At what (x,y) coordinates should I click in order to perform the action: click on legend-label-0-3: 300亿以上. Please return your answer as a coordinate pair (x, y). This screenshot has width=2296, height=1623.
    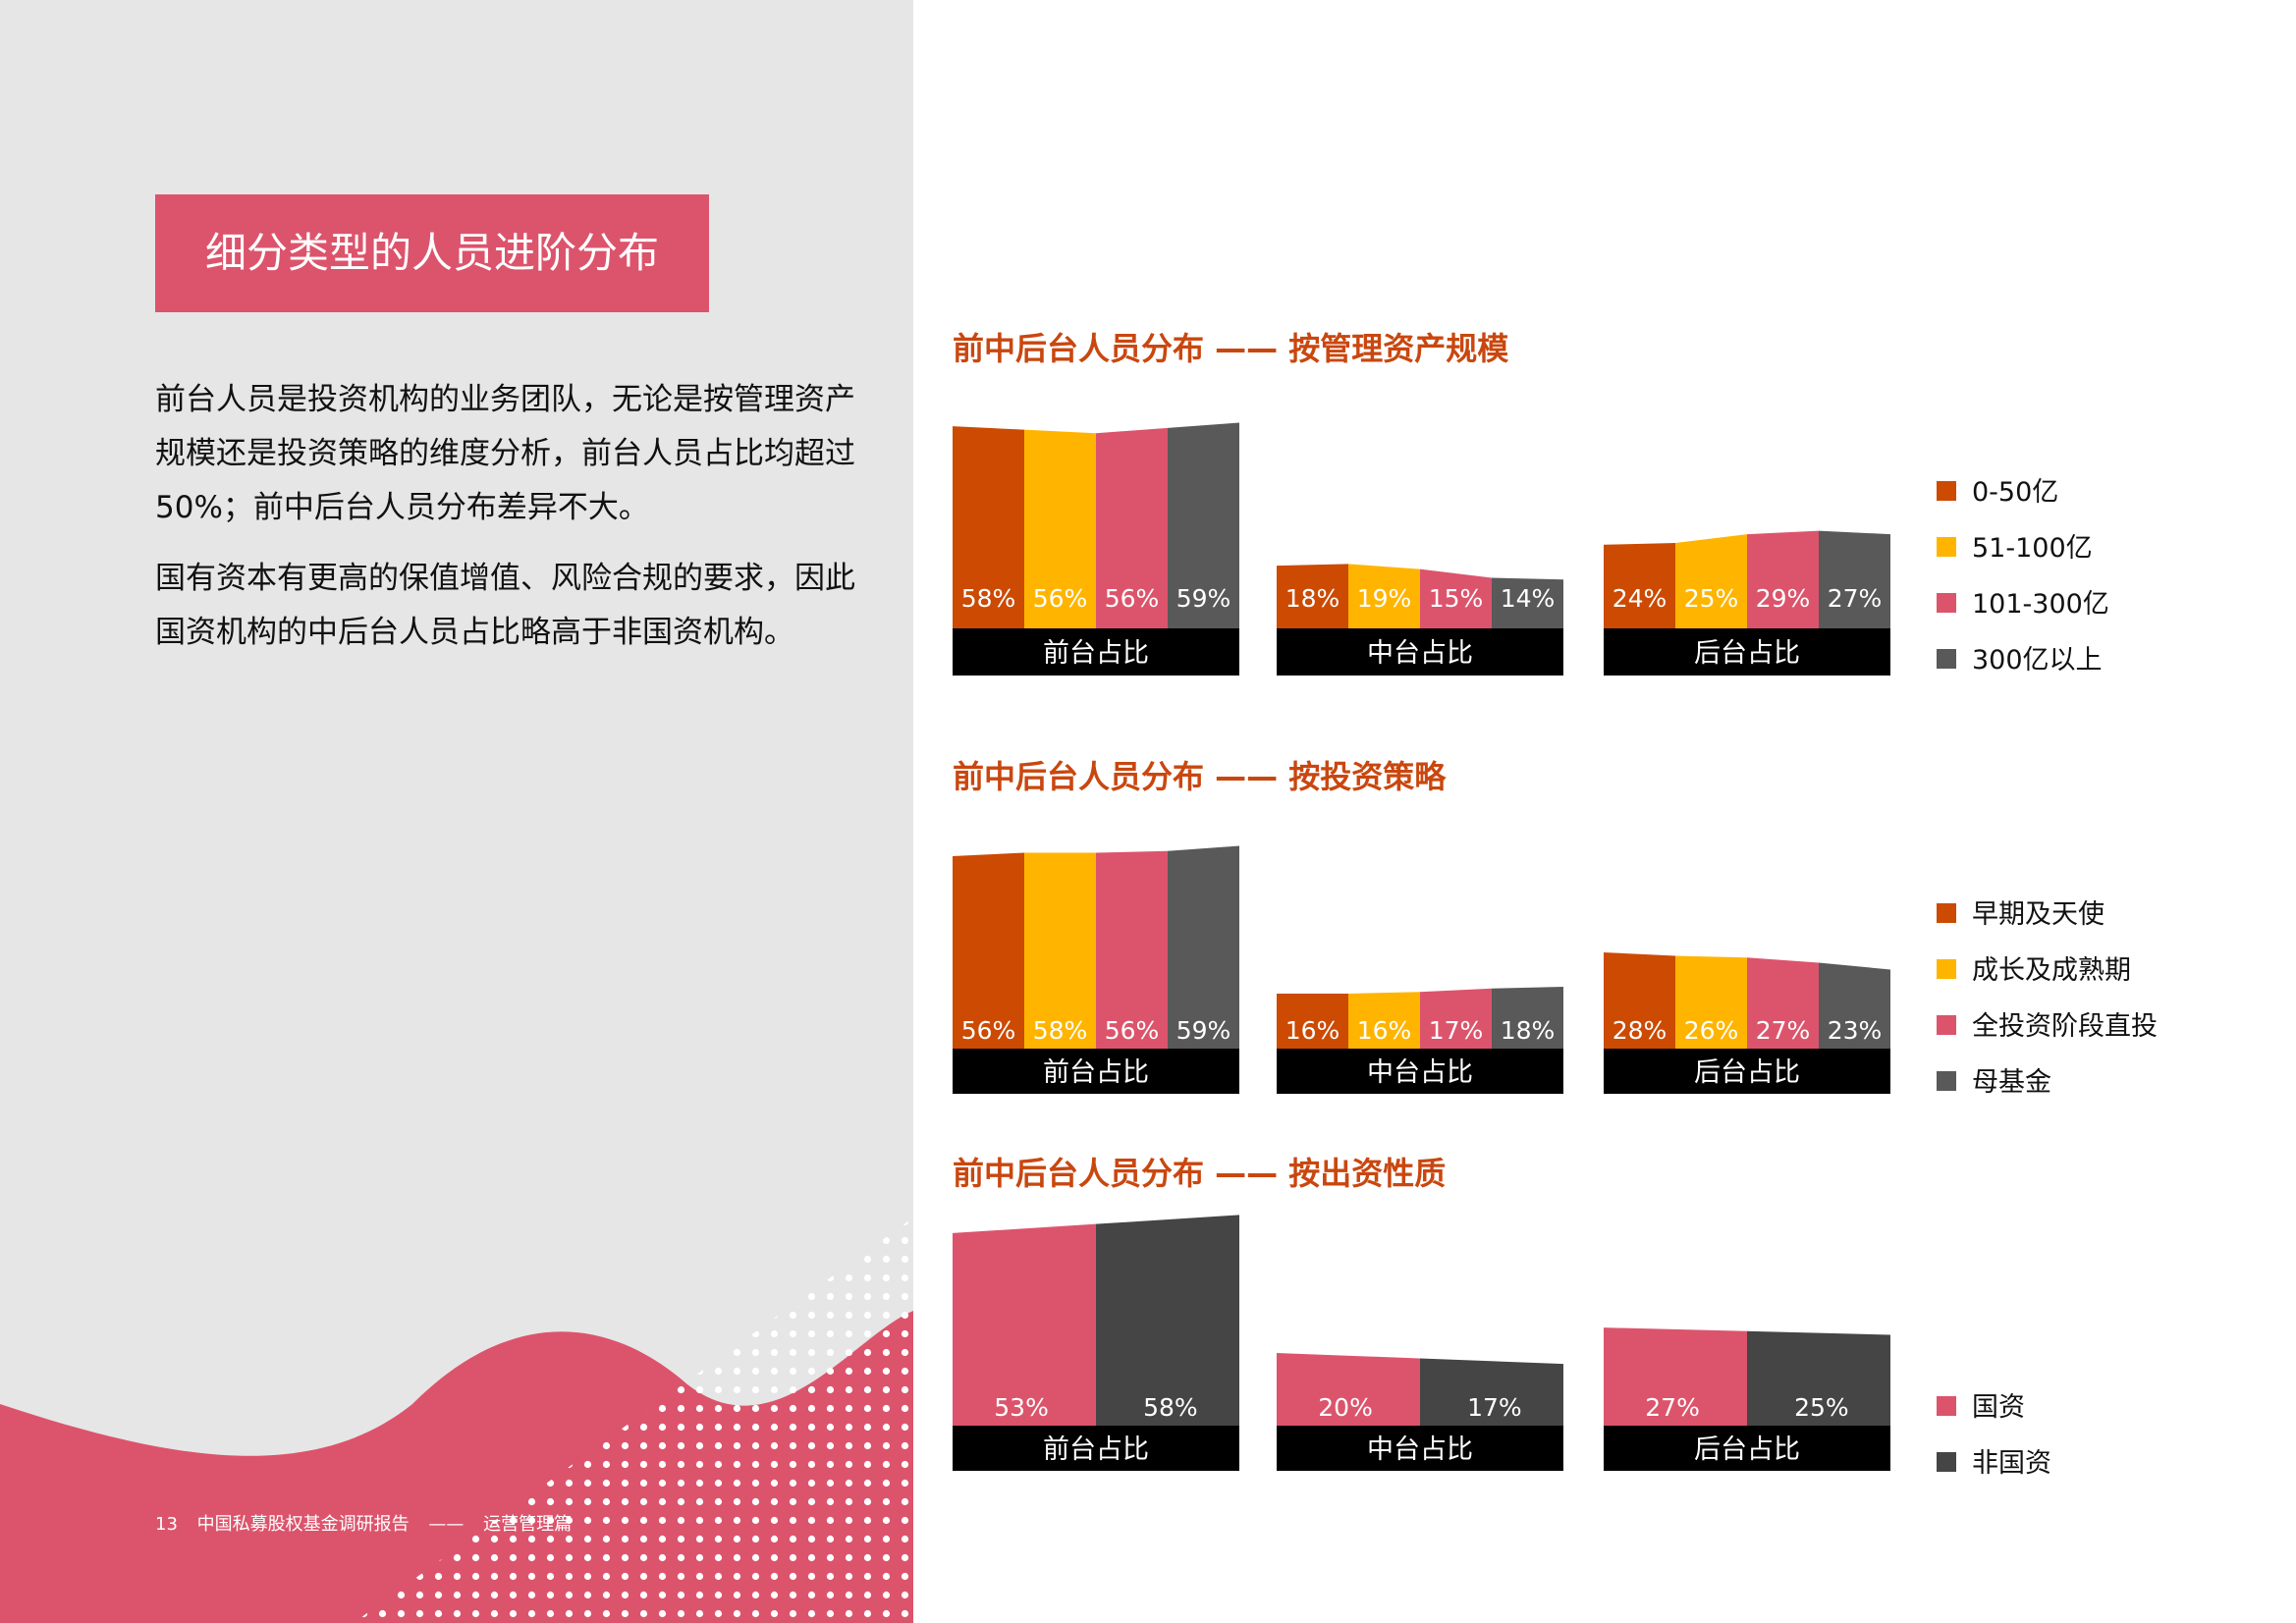
    Looking at the image, I should click on (2037, 660).